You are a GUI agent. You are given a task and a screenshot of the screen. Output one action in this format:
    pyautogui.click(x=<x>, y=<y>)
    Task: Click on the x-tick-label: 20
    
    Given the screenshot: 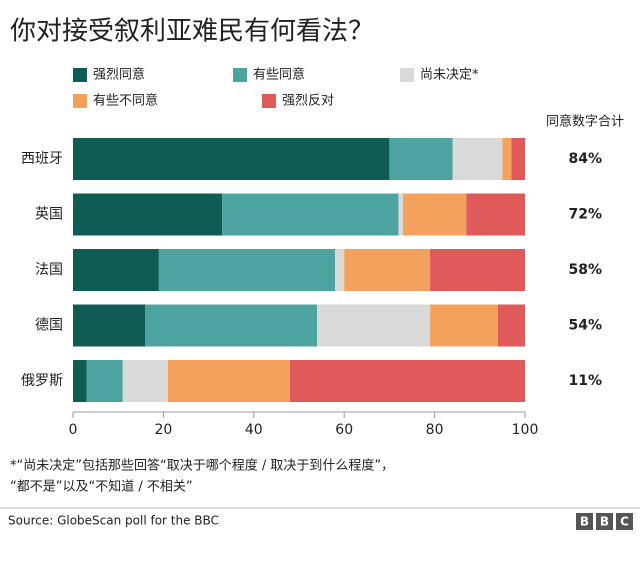 What is the action you would take?
    pyautogui.click(x=163, y=430)
    